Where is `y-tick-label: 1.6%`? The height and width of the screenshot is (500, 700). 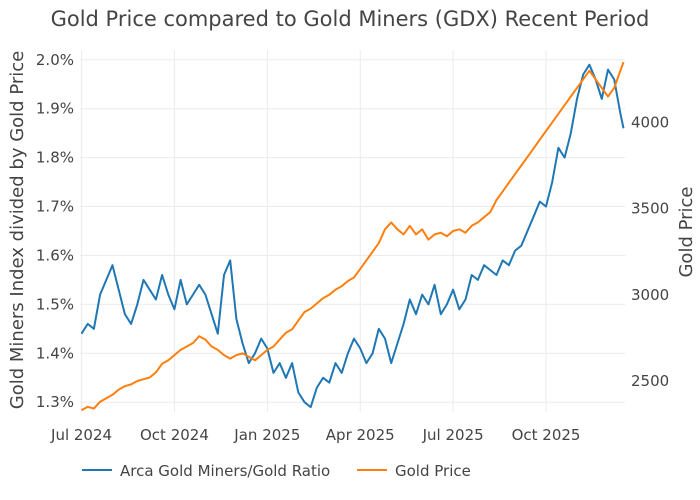 y-tick-label: 1.6% is located at coordinates (55, 255).